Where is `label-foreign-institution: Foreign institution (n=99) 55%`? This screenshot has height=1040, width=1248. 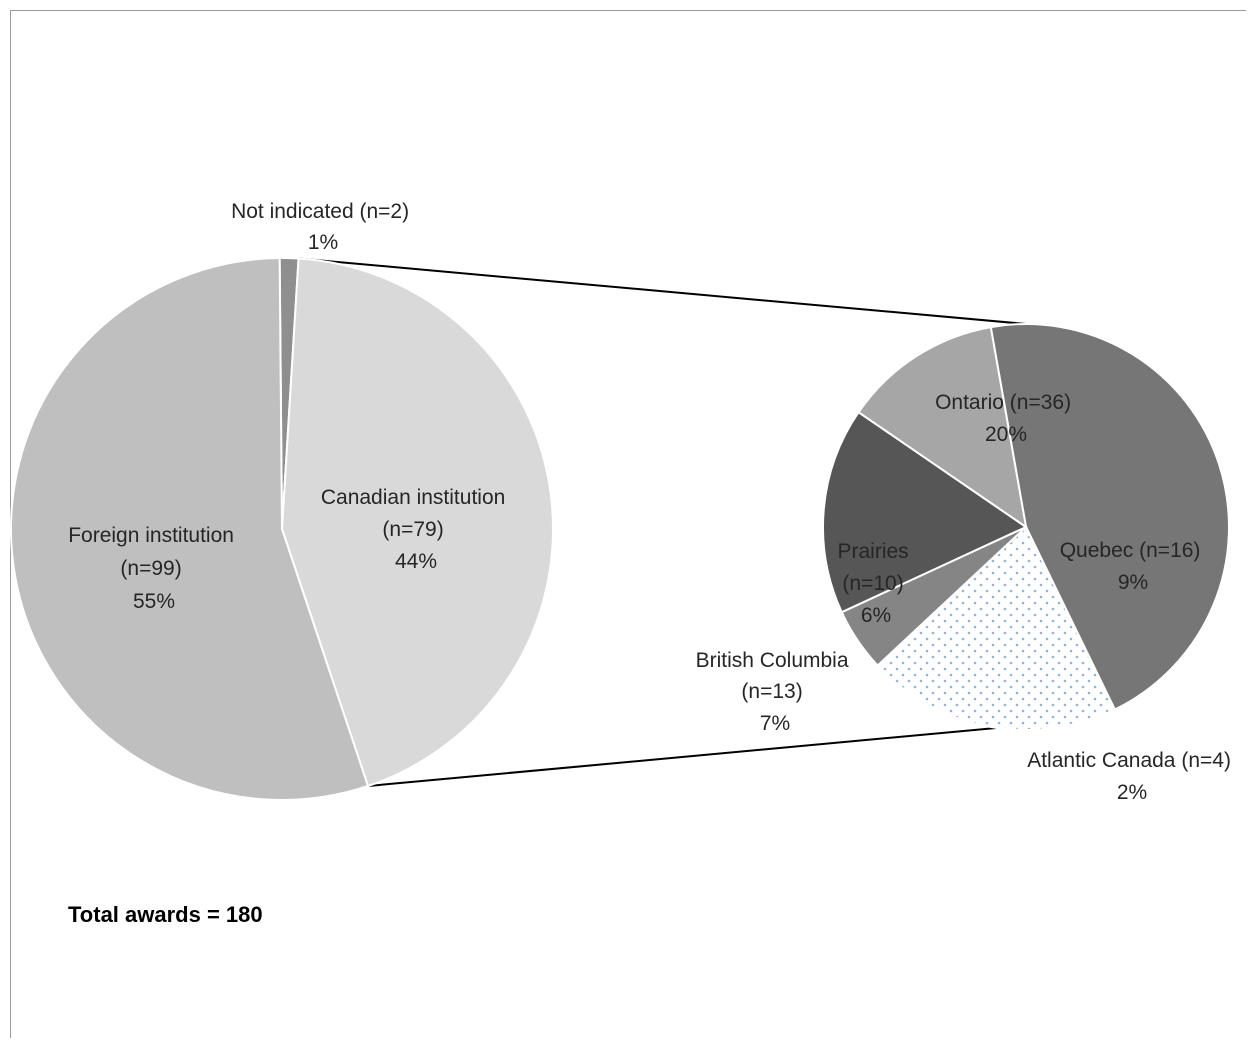 label-foreign-institution: Foreign institution (n=99) 55% is located at coordinates (154, 568).